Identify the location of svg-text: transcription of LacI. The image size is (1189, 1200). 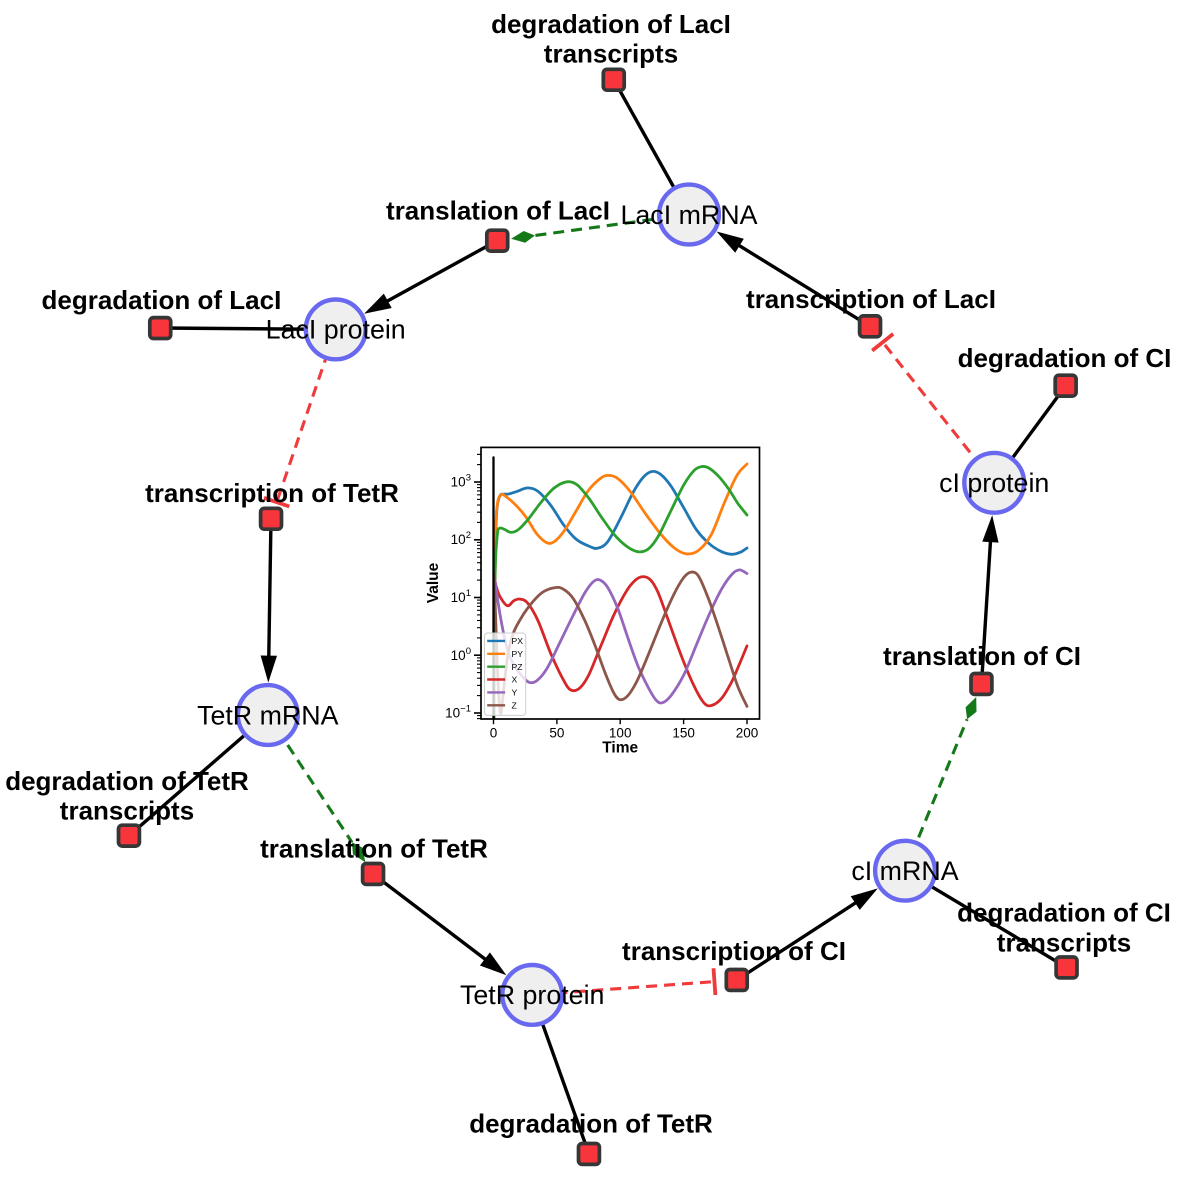
(871, 299).